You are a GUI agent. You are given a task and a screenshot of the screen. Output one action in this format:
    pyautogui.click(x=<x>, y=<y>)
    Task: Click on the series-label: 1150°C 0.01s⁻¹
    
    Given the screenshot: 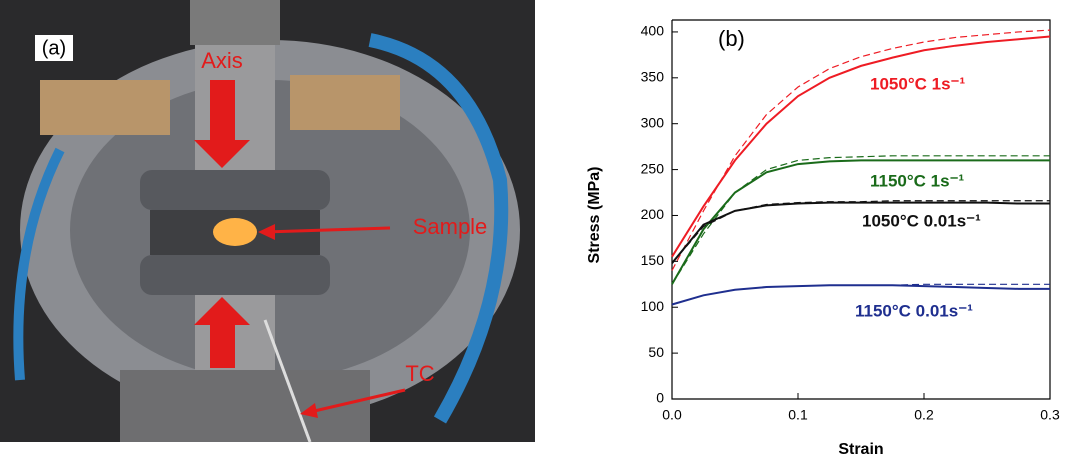 What is the action you would take?
    pyautogui.click(x=914, y=310)
    